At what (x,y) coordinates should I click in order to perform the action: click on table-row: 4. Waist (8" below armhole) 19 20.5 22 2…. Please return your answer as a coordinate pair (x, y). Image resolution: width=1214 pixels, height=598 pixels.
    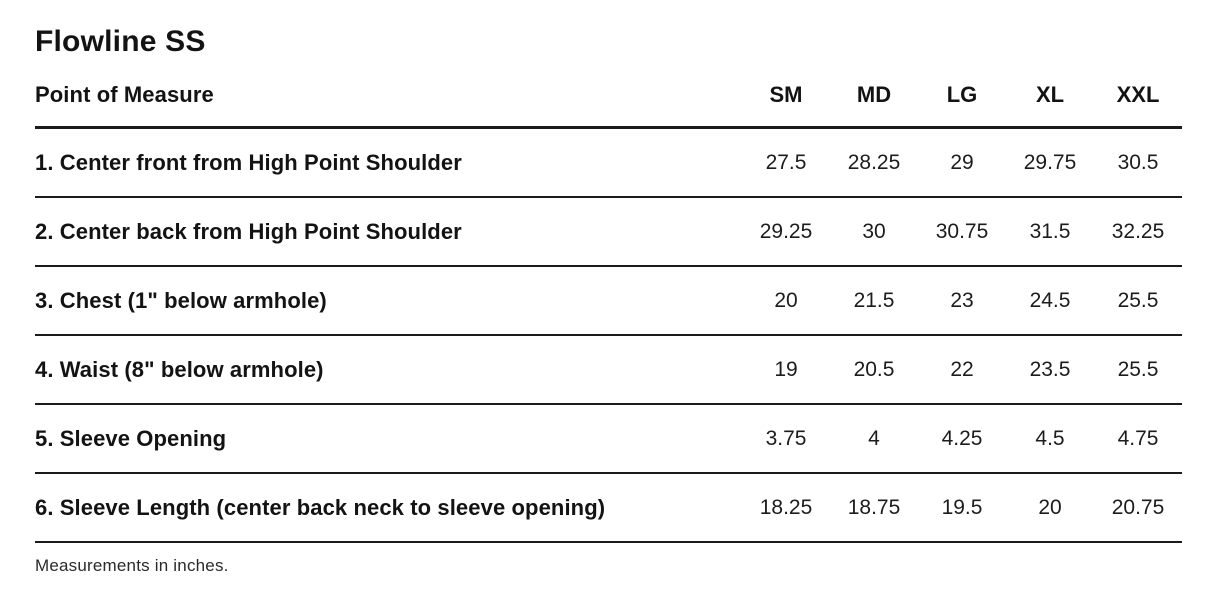
    Looking at the image, I should click on (608, 370).